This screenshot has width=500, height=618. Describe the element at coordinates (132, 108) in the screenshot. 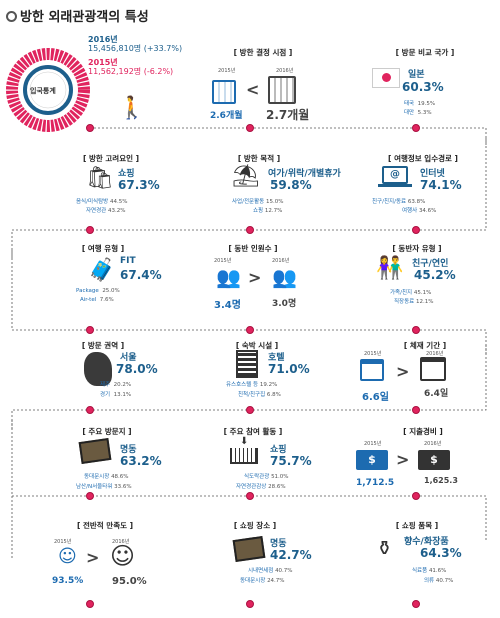

I see `traveler-icon: 🚶` at that location.